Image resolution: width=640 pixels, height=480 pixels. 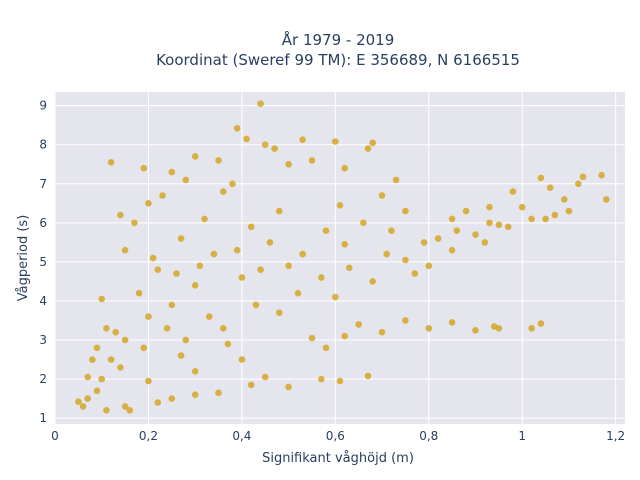 What do you see at coordinates (338, 458) in the screenshot?
I see `x-axis-title: Signifikant våghöjd (m)` at bounding box center [338, 458].